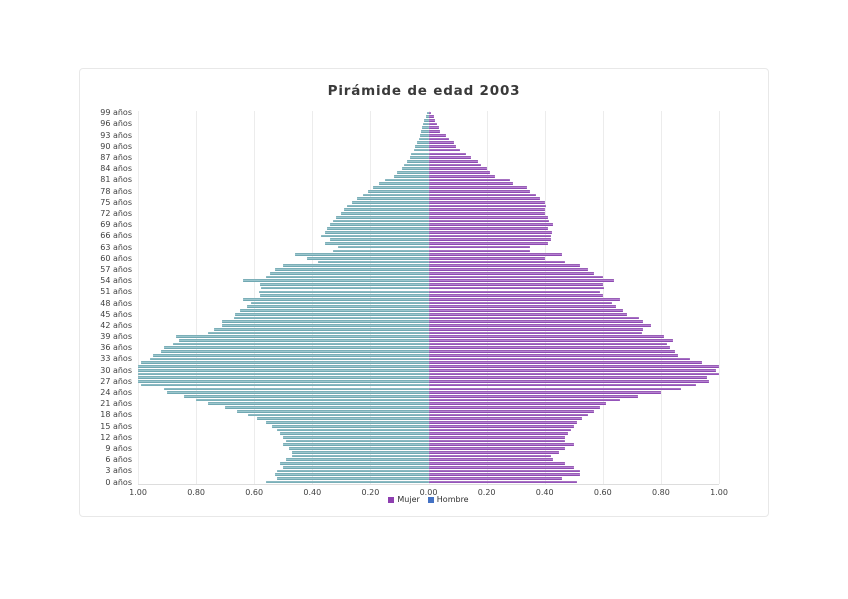  What do you see at coordinates (116, 135) in the screenshot?
I see `y-tick-label: 93 años` at bounding box center [116, 135].